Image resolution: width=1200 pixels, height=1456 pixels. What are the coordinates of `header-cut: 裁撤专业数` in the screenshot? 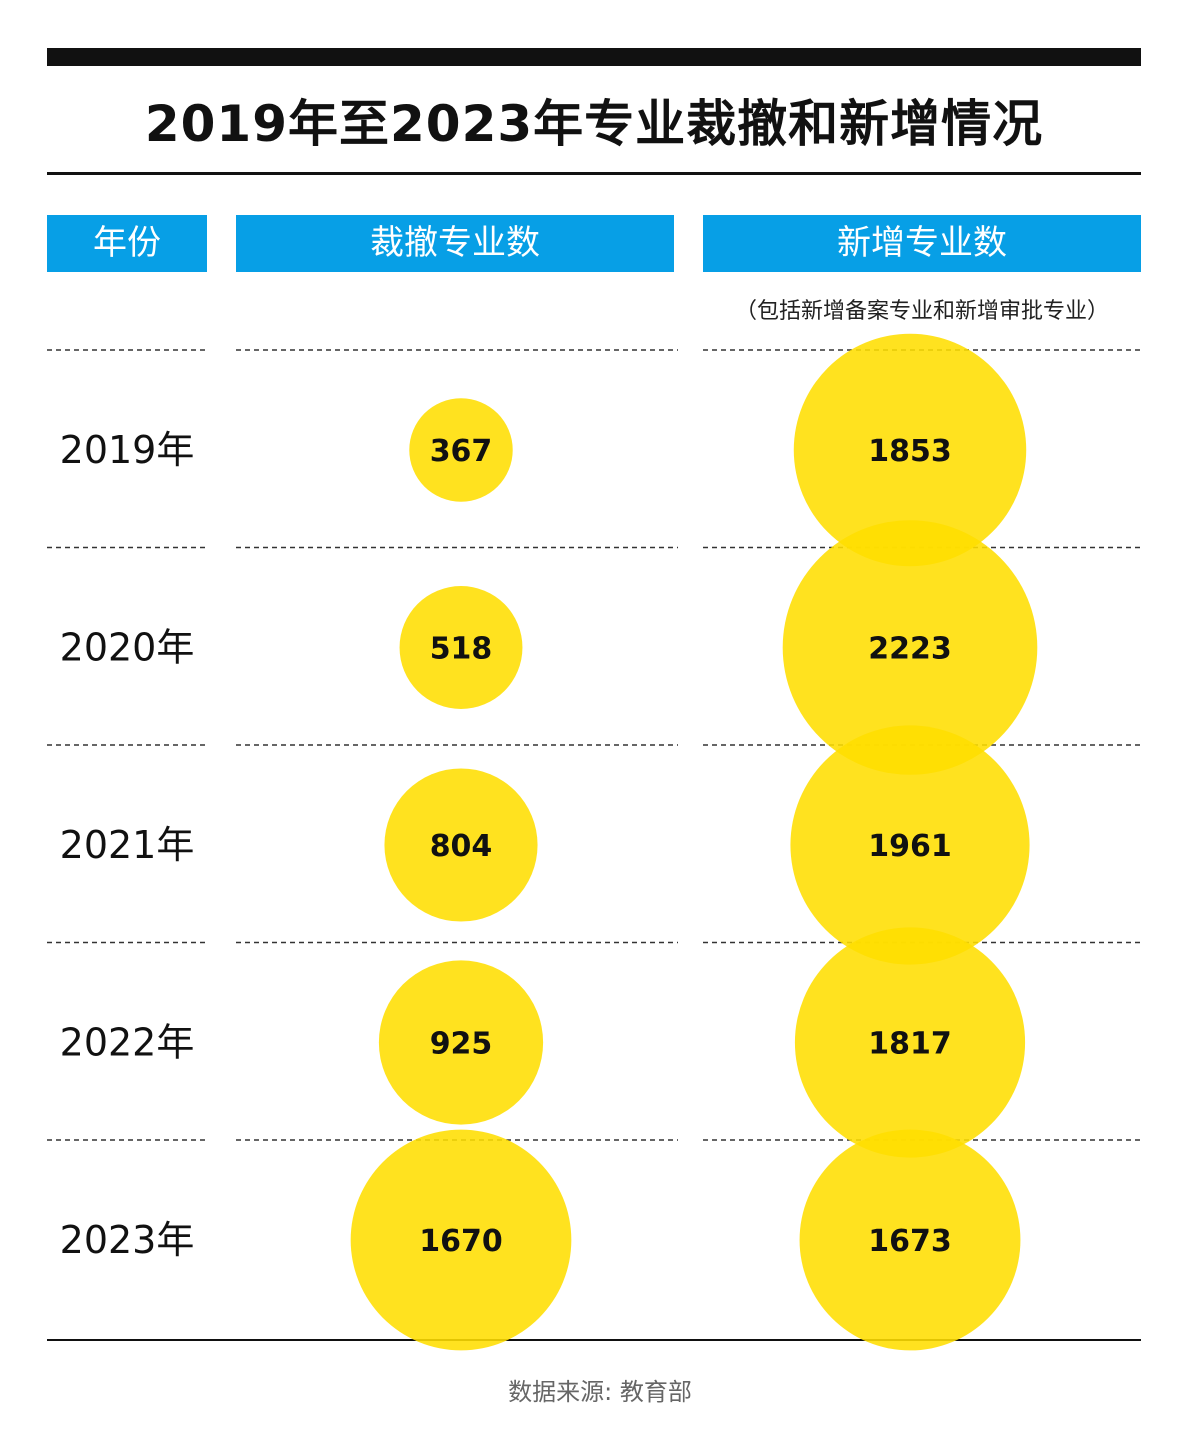 It's located at (455, 243).